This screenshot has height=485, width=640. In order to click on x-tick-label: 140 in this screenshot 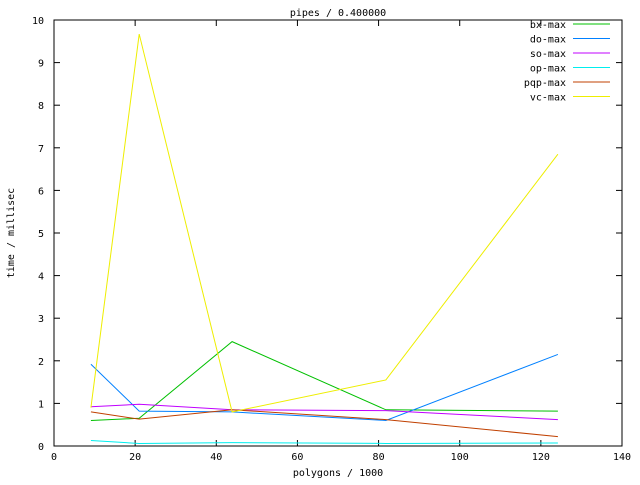, I will do `click(622, 457)`.